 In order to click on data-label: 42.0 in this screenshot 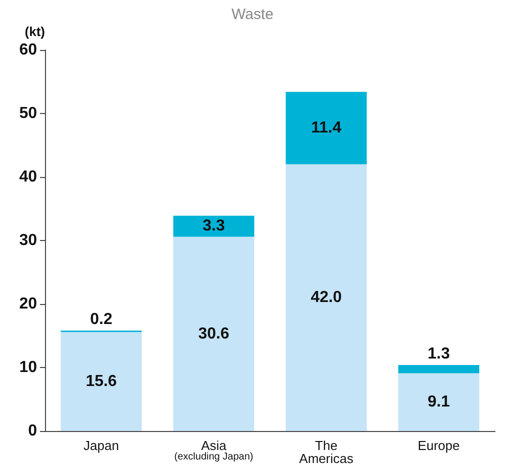, I will do `click(326, 297)`.